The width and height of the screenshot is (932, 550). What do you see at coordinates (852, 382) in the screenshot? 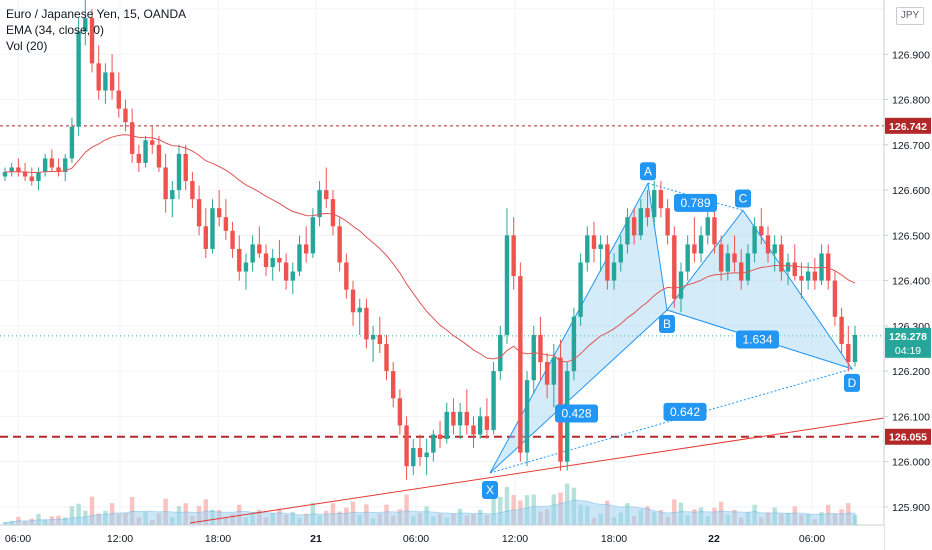
I see `point-d-label: D` at bounding box center [852, 382].